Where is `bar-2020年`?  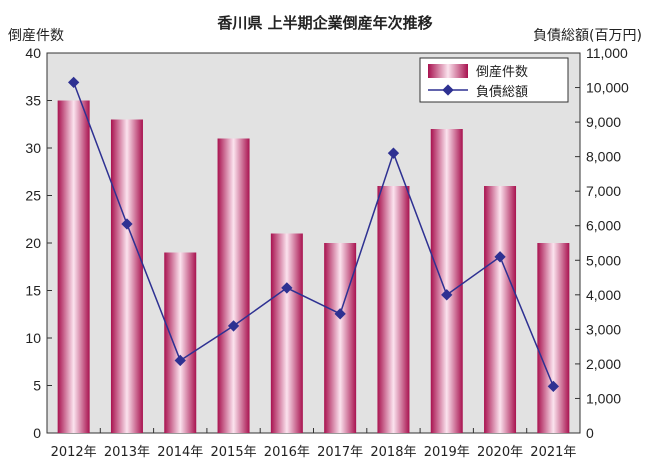 bar-2020年 is located at coordinates (500, 309).